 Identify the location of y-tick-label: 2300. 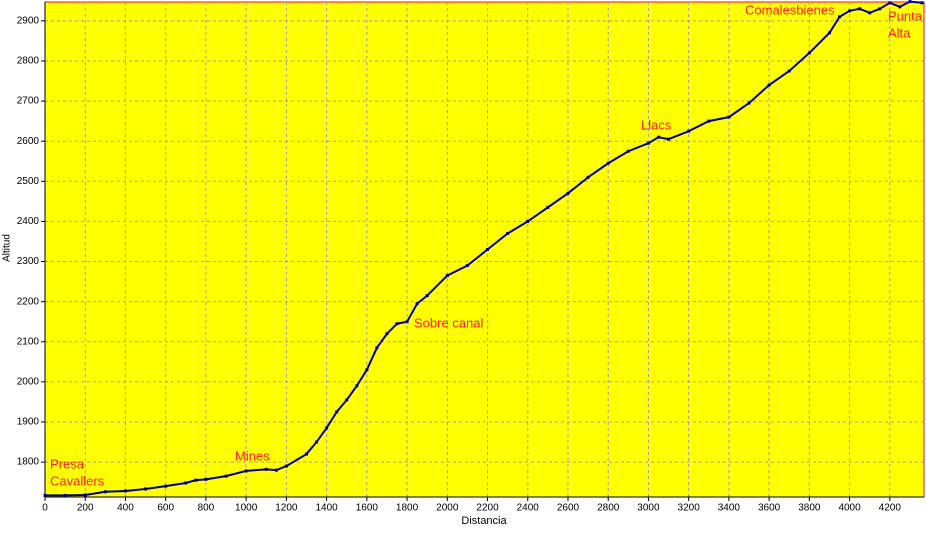
(28, 261).